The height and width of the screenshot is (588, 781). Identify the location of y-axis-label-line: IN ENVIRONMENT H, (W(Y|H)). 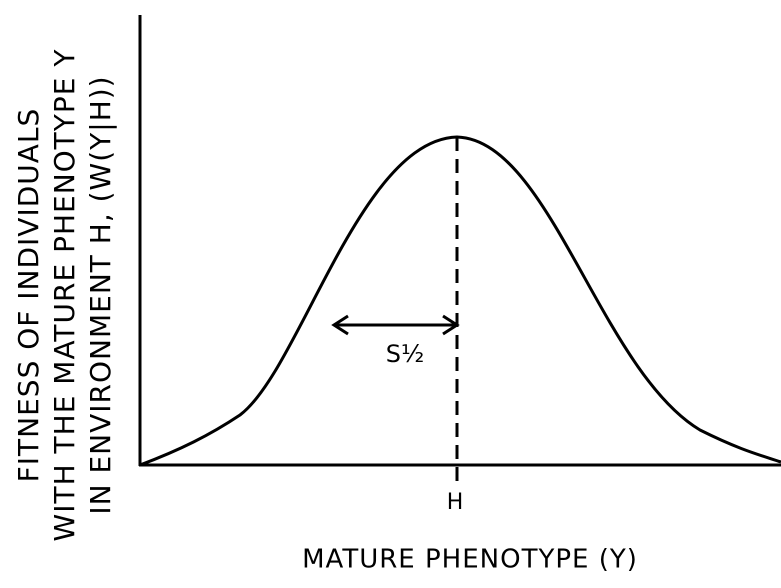
(100, 294).